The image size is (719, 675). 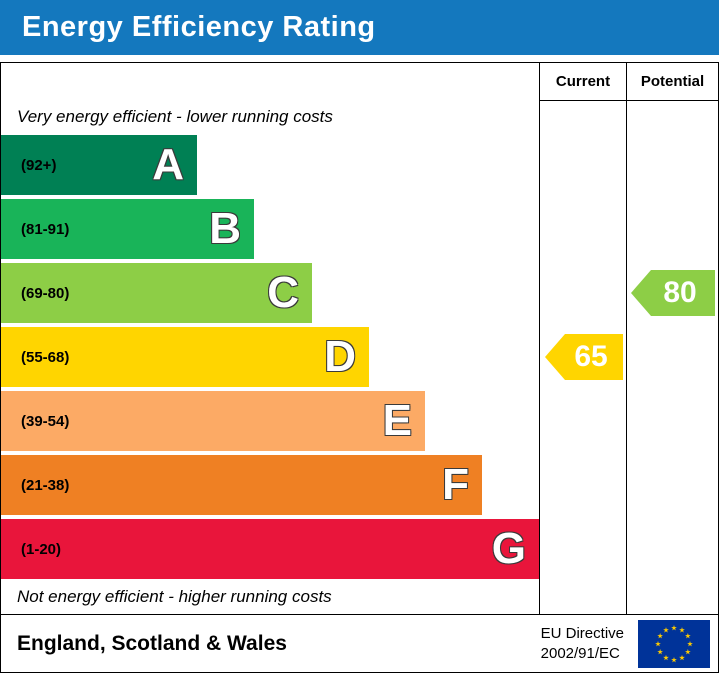 I want to click on band-letter: G, so click(x=508, y=548).